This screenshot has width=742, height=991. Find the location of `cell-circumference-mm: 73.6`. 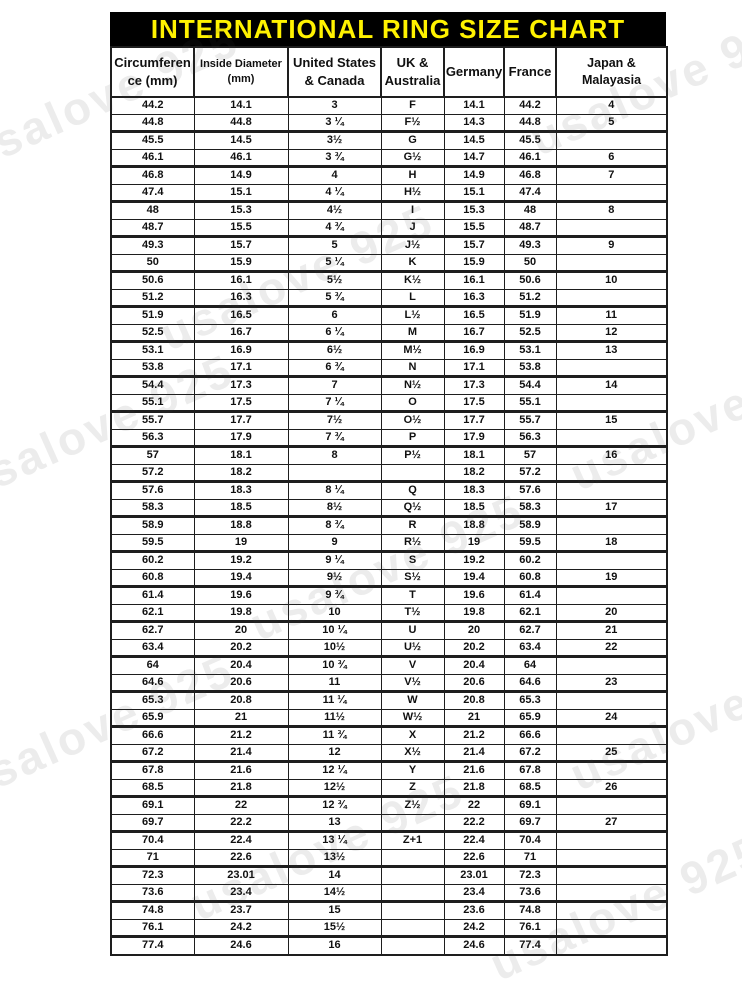

cell-circumference-mm: 73.6 is located at coordinates (152, 893).